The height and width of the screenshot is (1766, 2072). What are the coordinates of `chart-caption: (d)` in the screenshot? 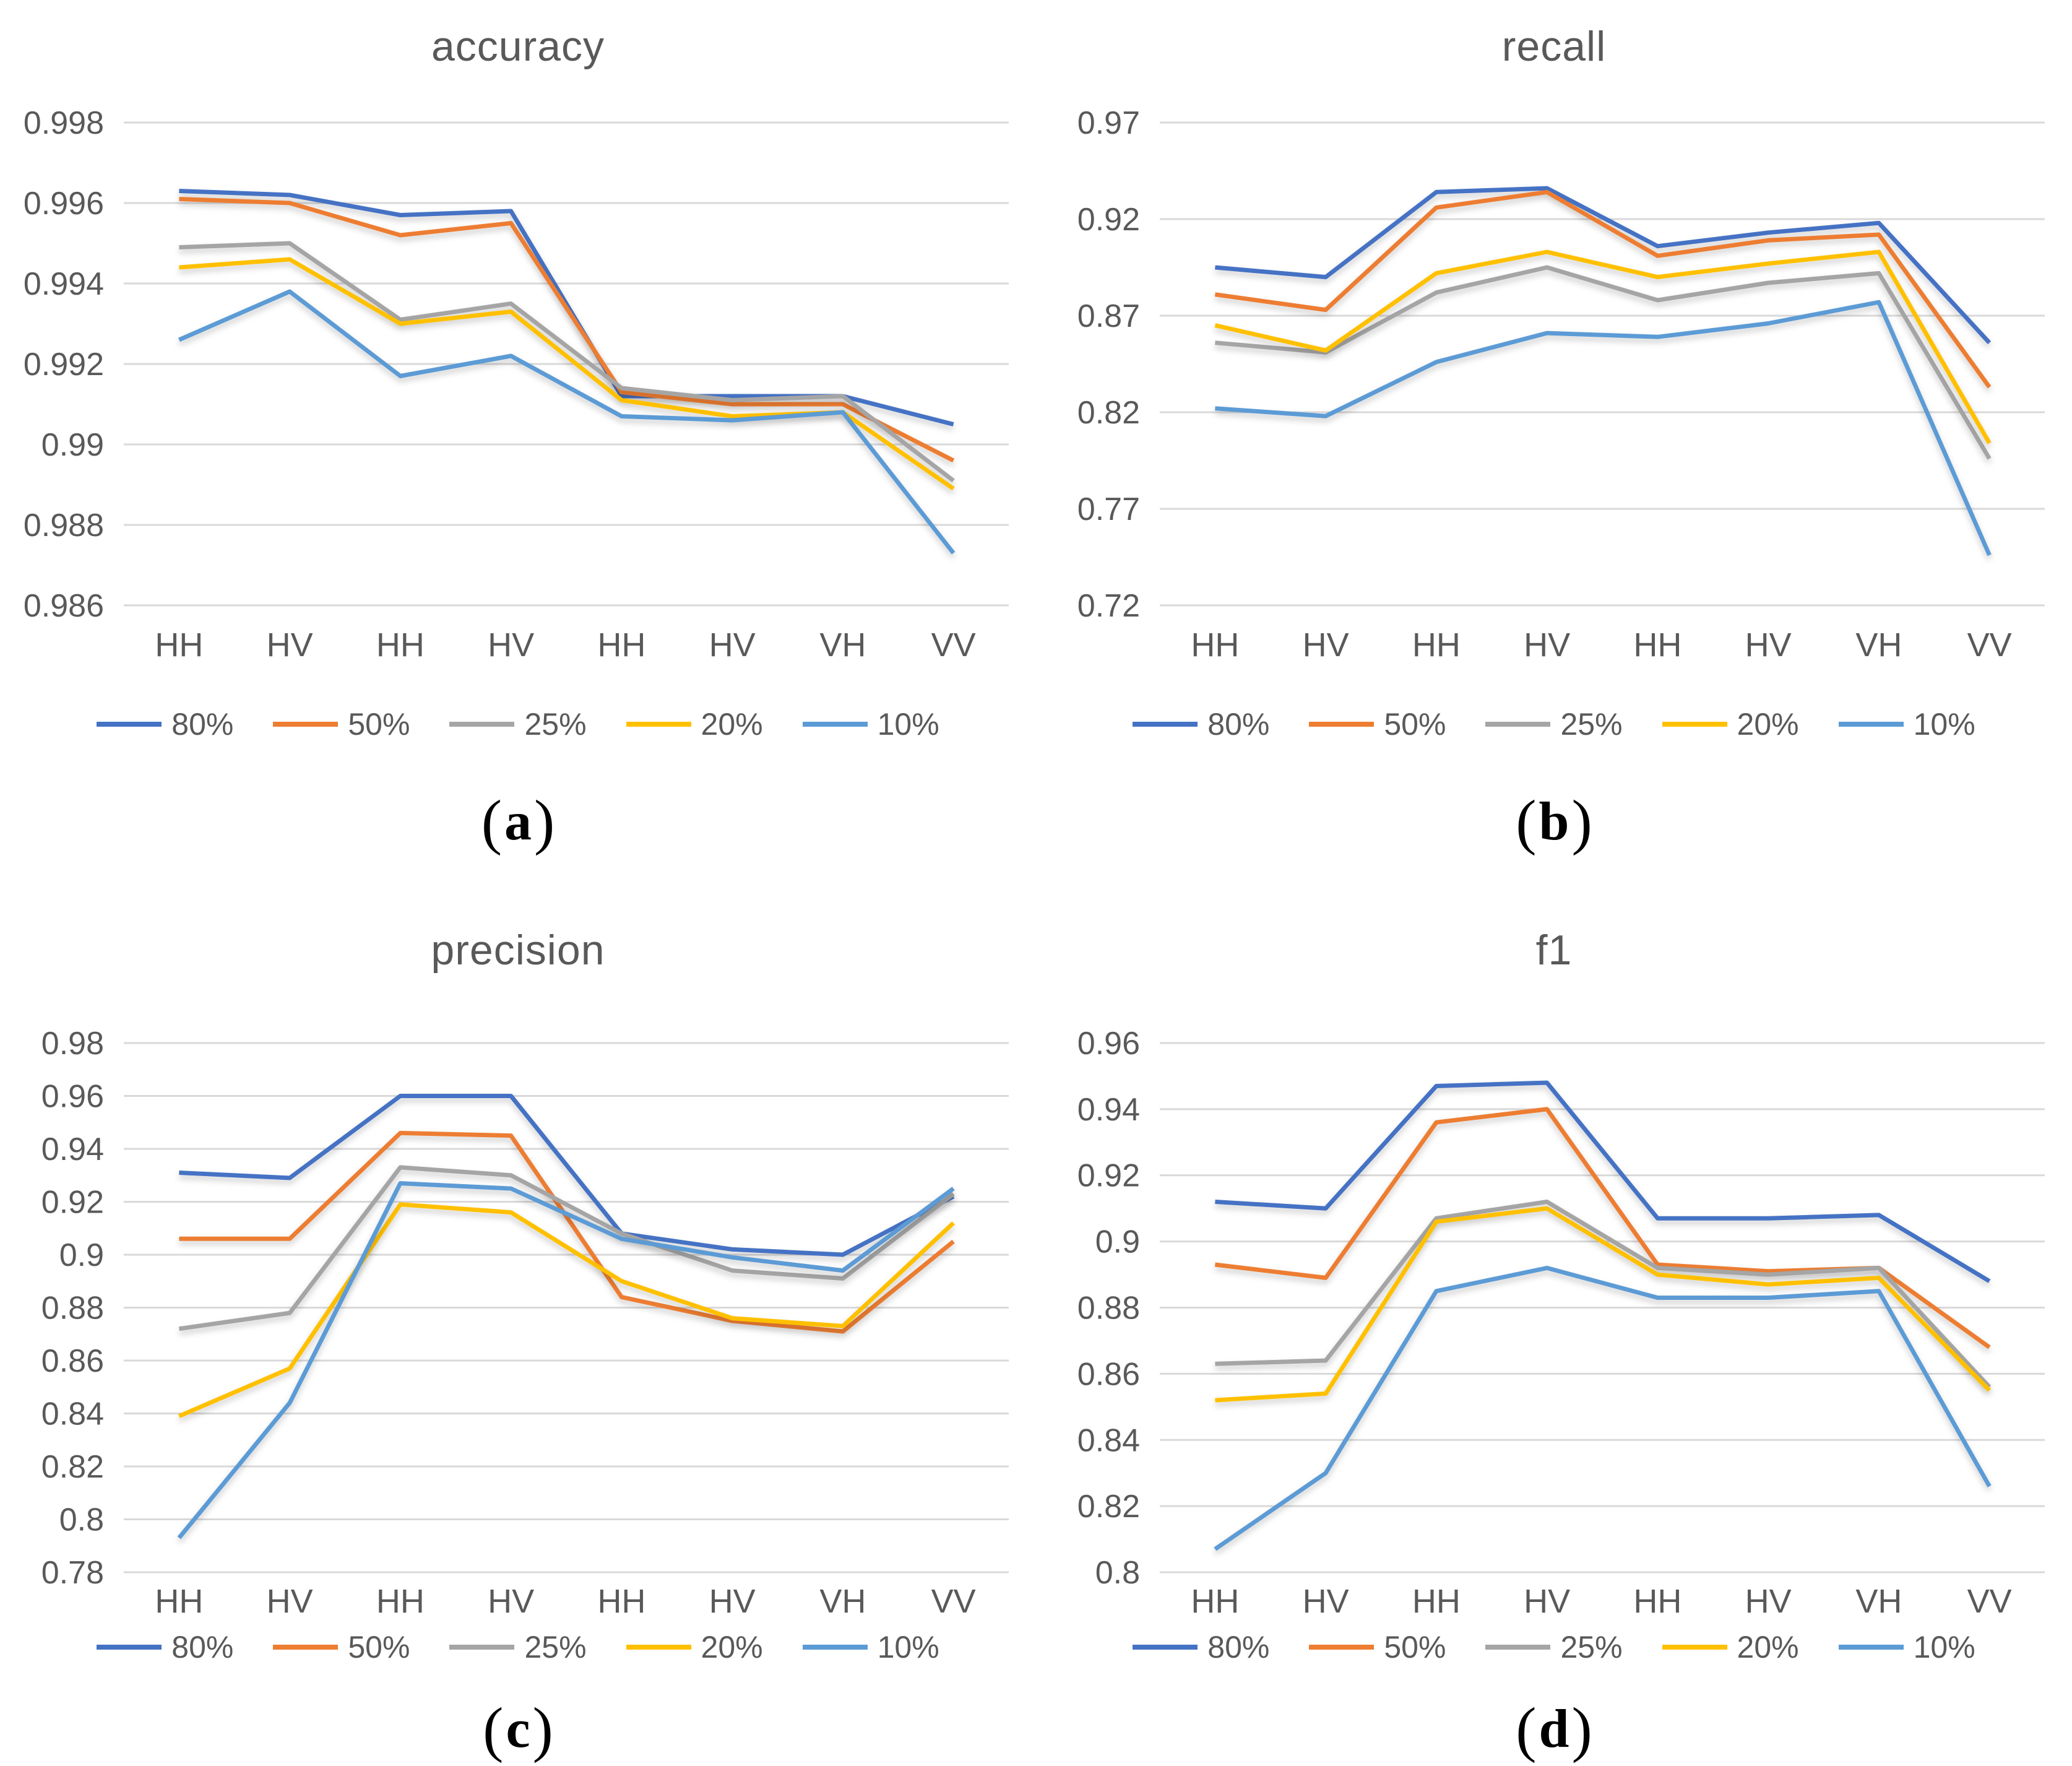 It's located at (1554, 1729).